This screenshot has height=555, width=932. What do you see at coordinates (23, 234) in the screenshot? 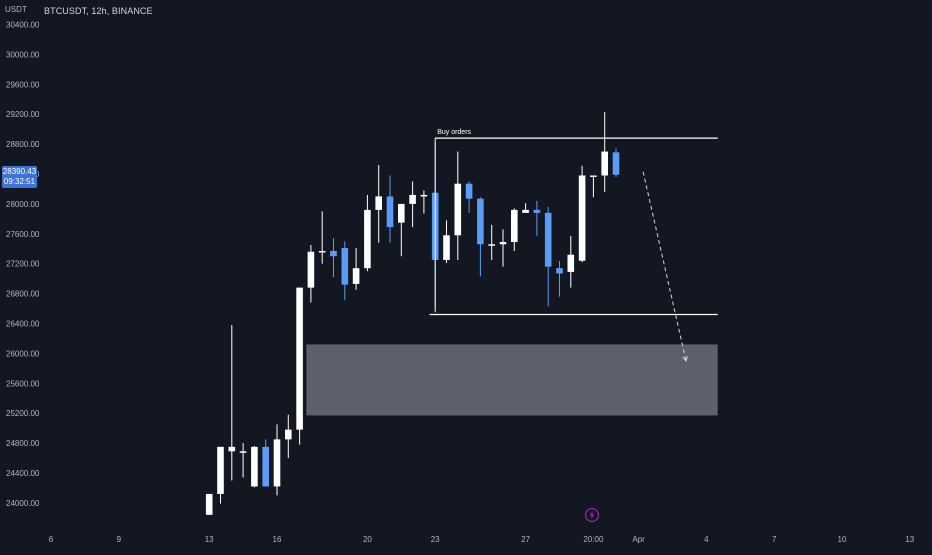
I see `y-tick-label: 27600.00` at bounding box center [23, 234].